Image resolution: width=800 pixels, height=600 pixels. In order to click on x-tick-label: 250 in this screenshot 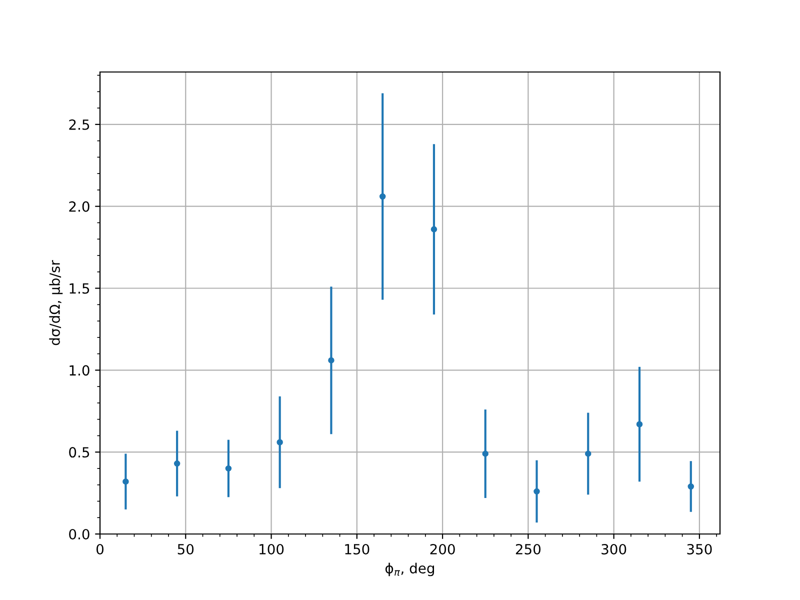, I will do `click(528, 549)`.